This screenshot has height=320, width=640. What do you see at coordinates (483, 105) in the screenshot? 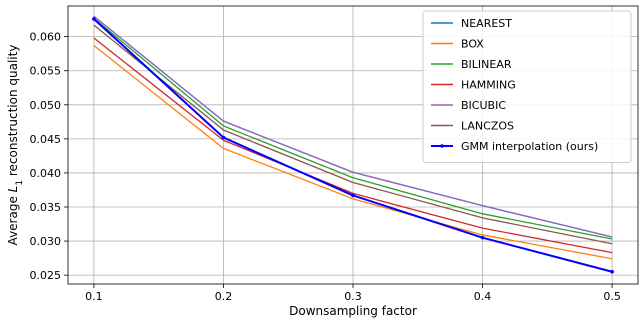
I see `legend-entry: BICUBIC` at bounding box center [483, 105].